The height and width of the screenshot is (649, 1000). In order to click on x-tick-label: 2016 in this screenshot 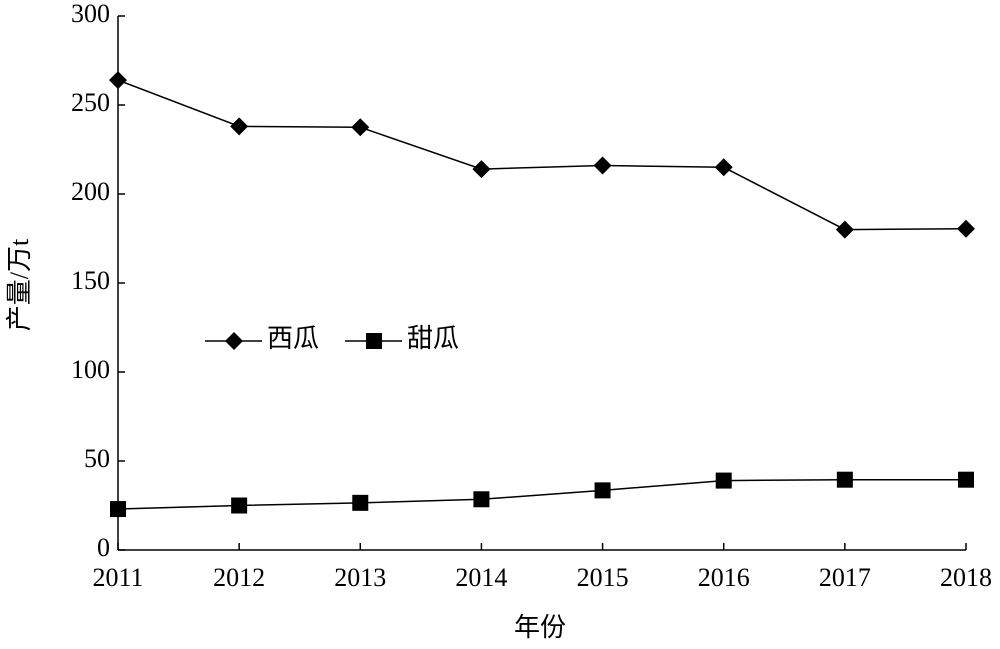, I will do `click(724, 577)`.